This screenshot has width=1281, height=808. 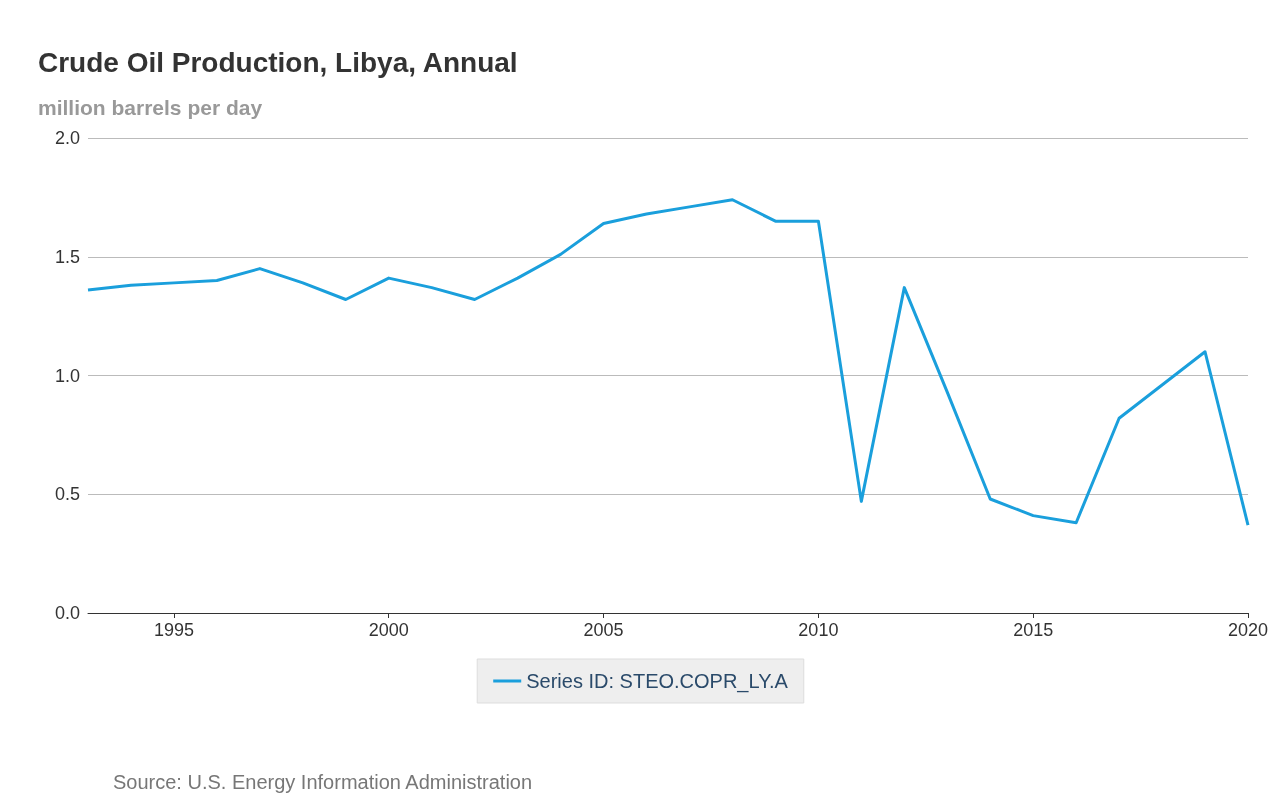 What do you see at coordinates (67, 138) in the screenshot?
I see `y-tick-label: 2.0` at bounding box center [67, 138].